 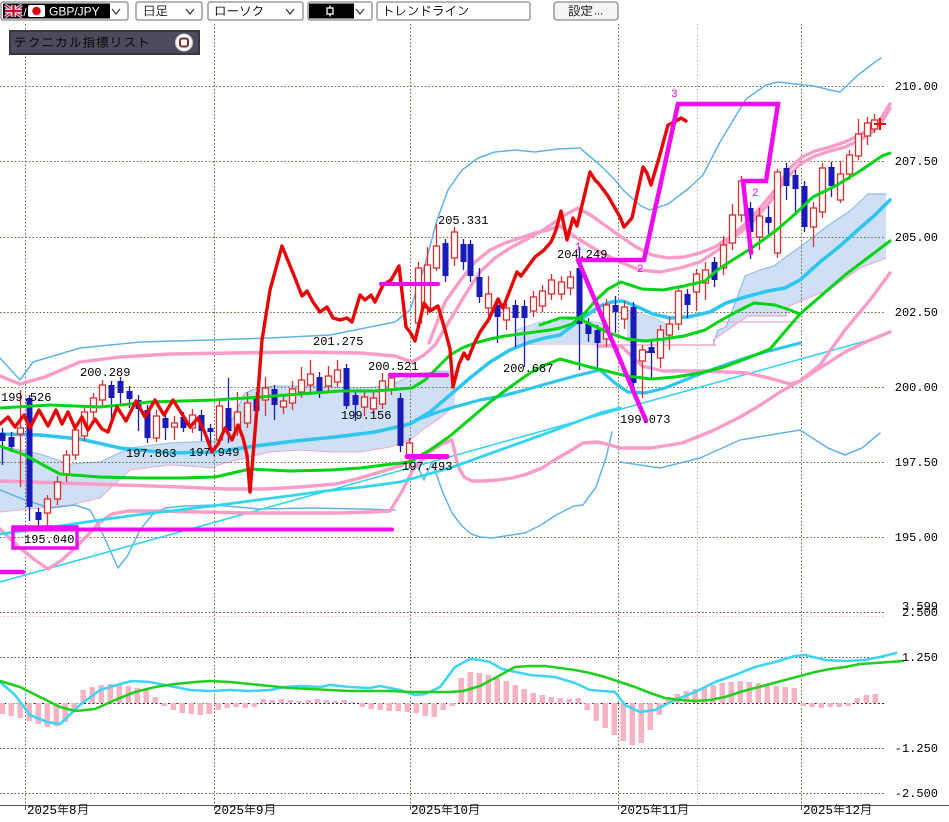 What do you see at coordinates (916, 388) in the screenshot?
I see `svg-text: 200.00` at bounding box center [916, 388].